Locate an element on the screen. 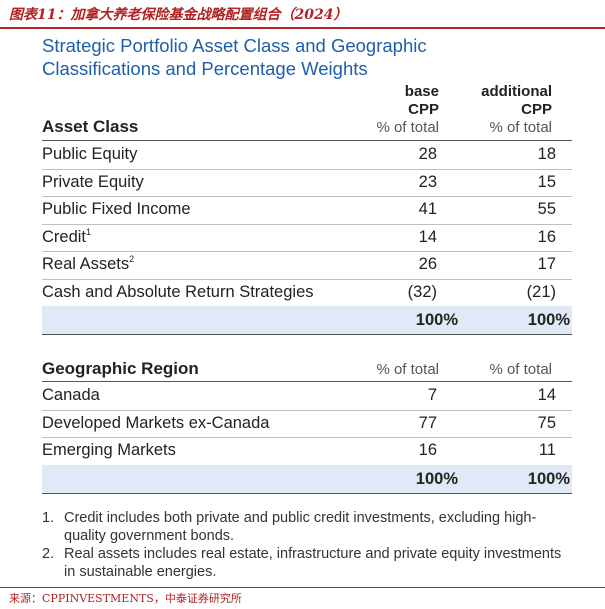 The width and height of the screenshot is (605, 609). geo-label-text: Canada is located at coordinates (71, 395).